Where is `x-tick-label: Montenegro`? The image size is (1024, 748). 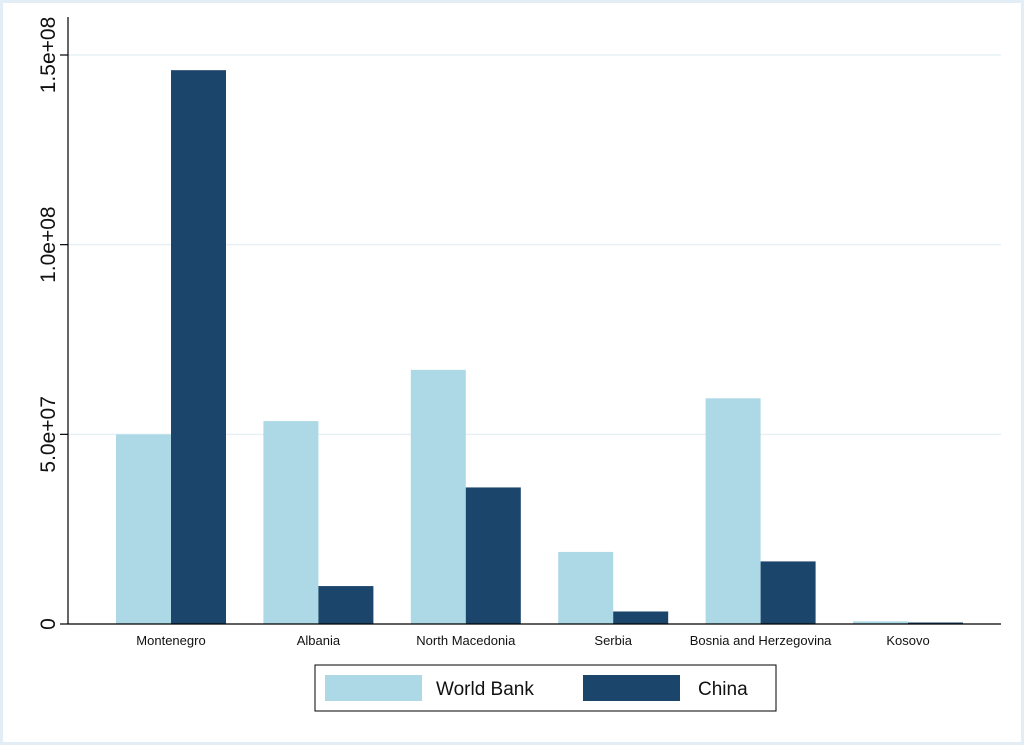
x-tick-label: Montenegro is located at coordinates (170, 640).